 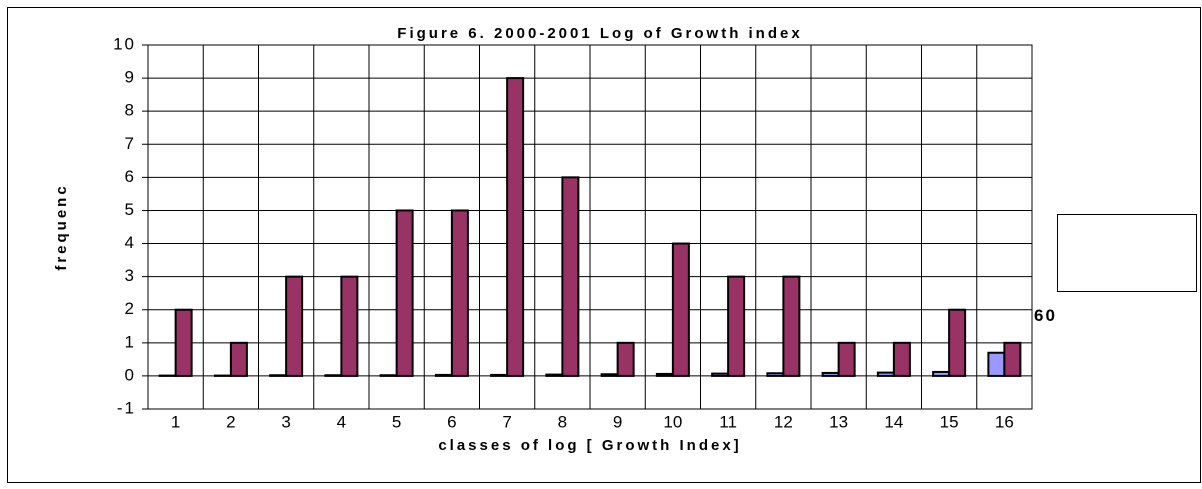 What do you see at coordinates (949, 421) in the screenshot?
I see `x-tick-label: 15` at bounding box center [949, 421].